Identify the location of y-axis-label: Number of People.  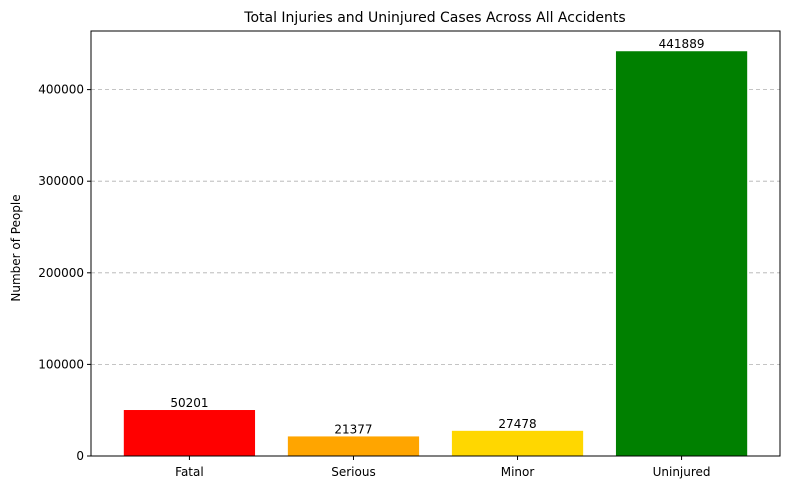
(16, 247).